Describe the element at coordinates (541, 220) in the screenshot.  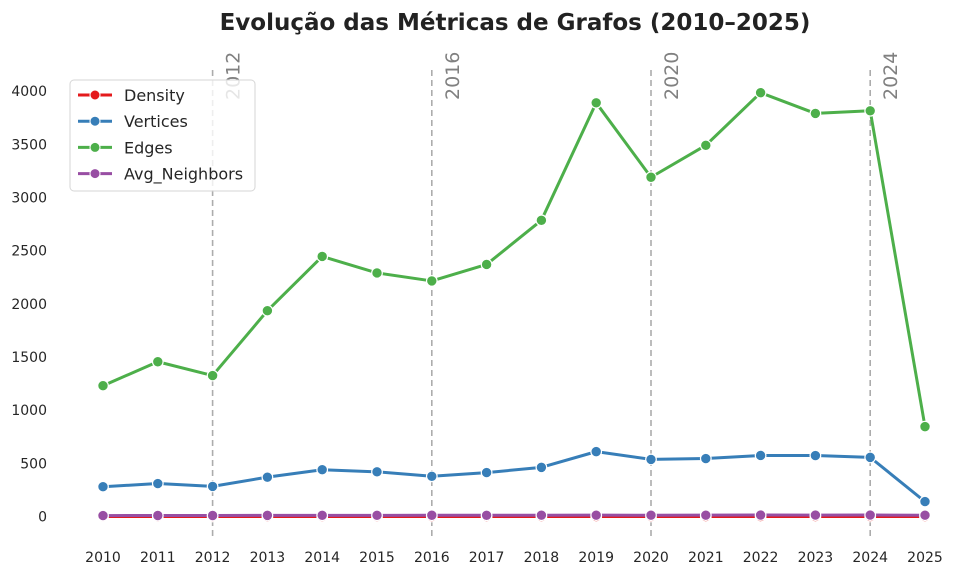
I see `point-edges-2018` at that location.